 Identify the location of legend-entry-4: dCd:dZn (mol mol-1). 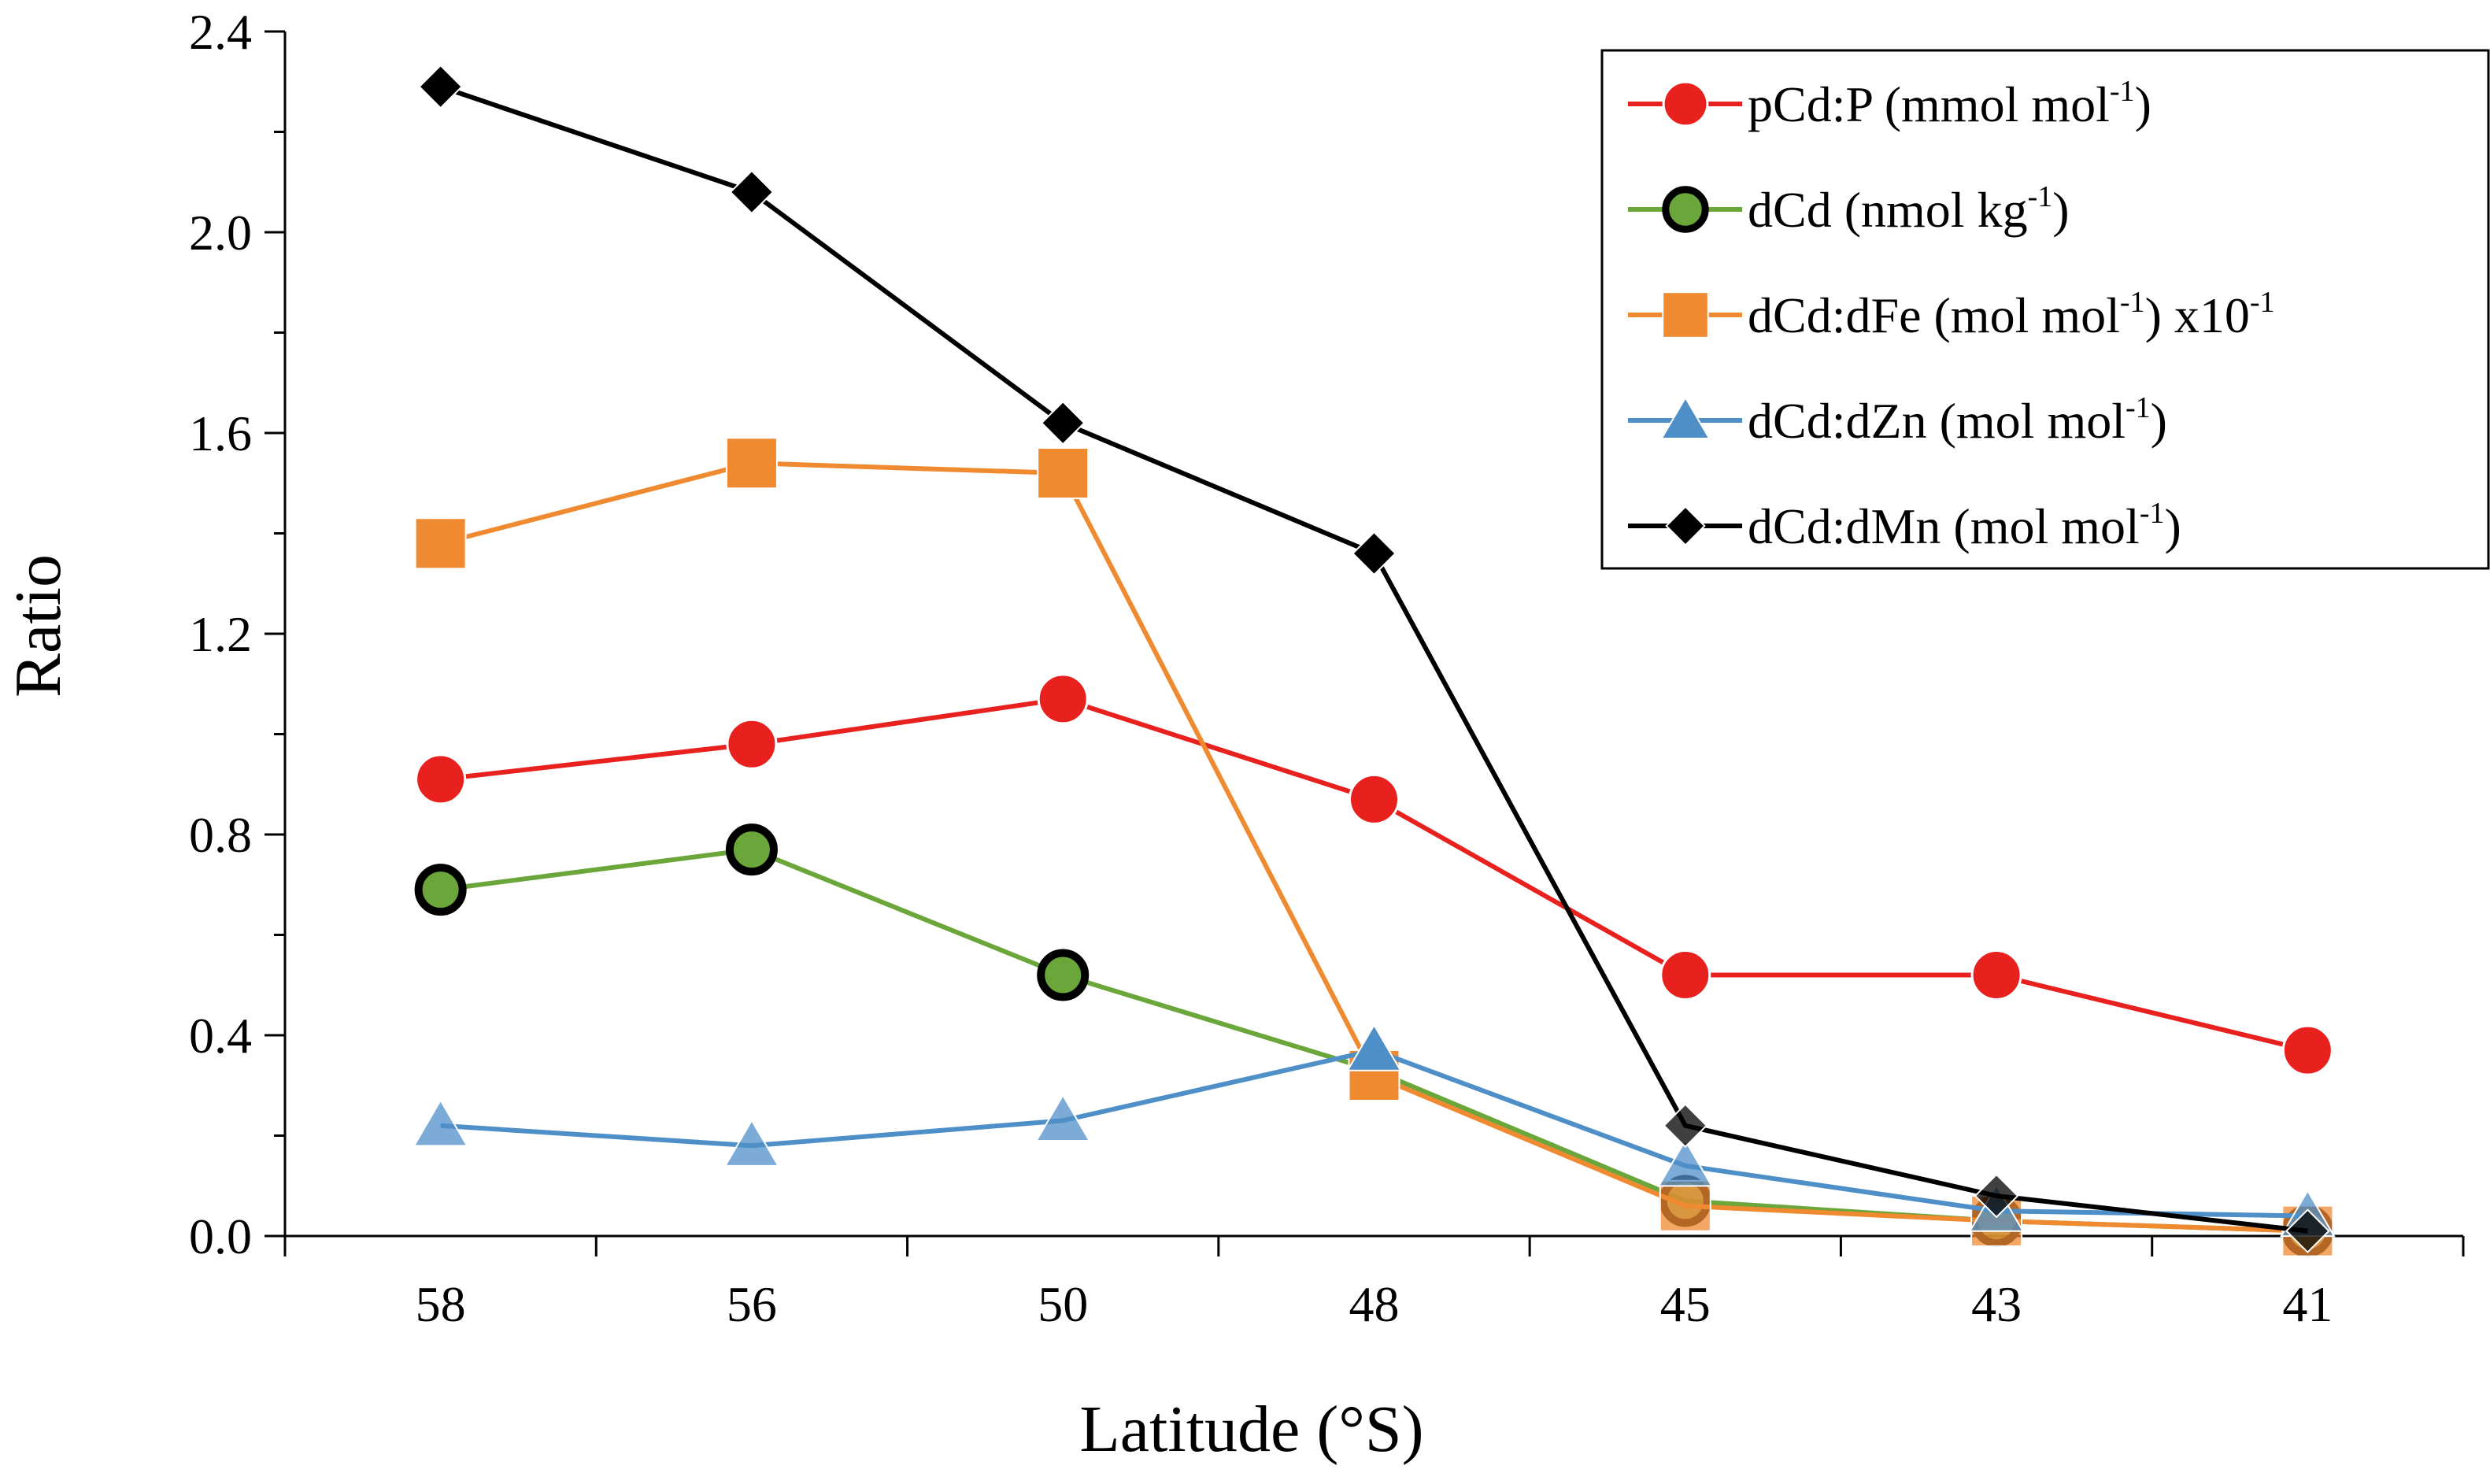
(1897, 420).